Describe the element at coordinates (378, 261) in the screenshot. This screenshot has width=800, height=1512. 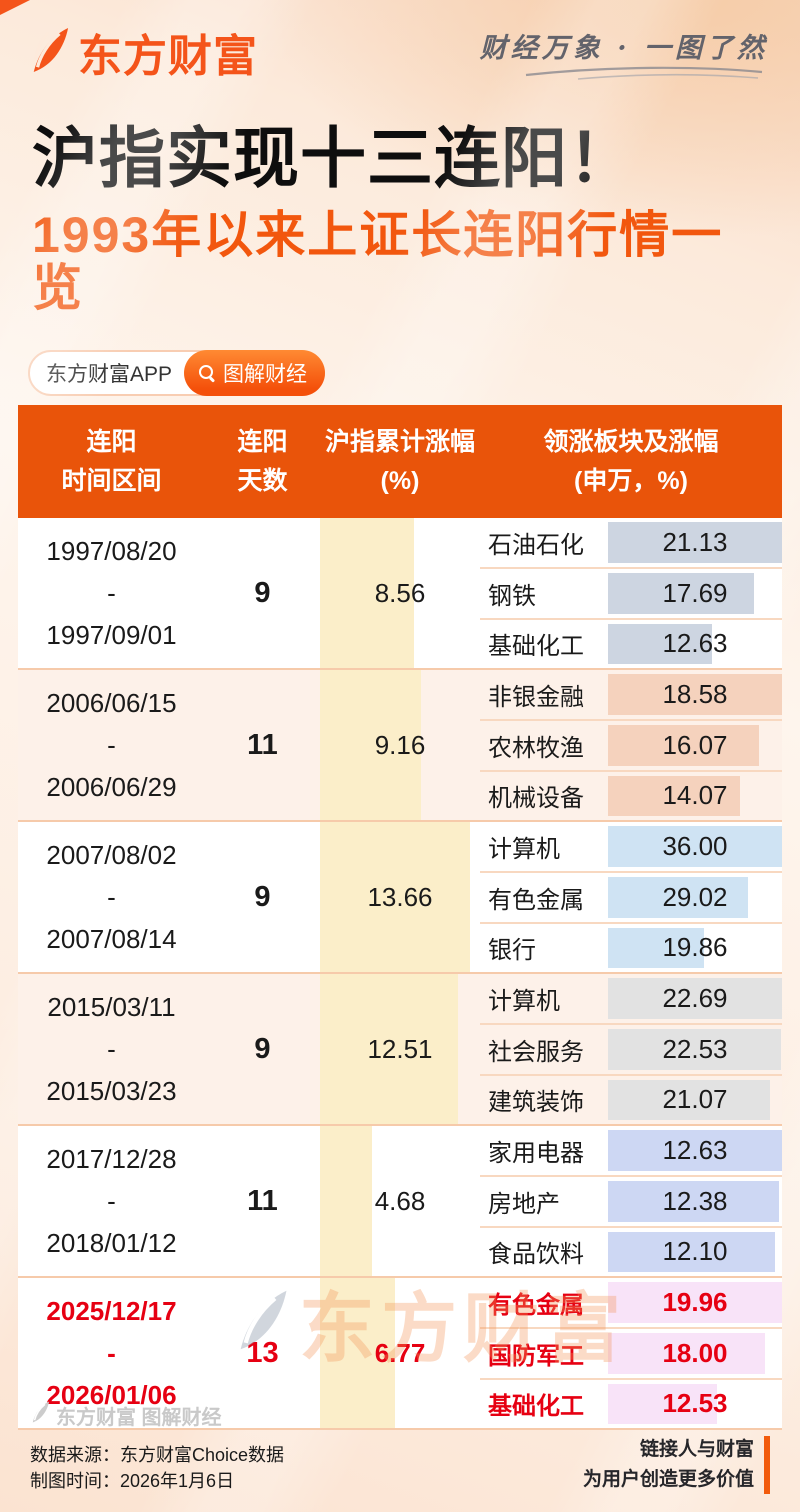
I see `page-subtitle: 1993年以来上证长连阳行情一览` at that location.